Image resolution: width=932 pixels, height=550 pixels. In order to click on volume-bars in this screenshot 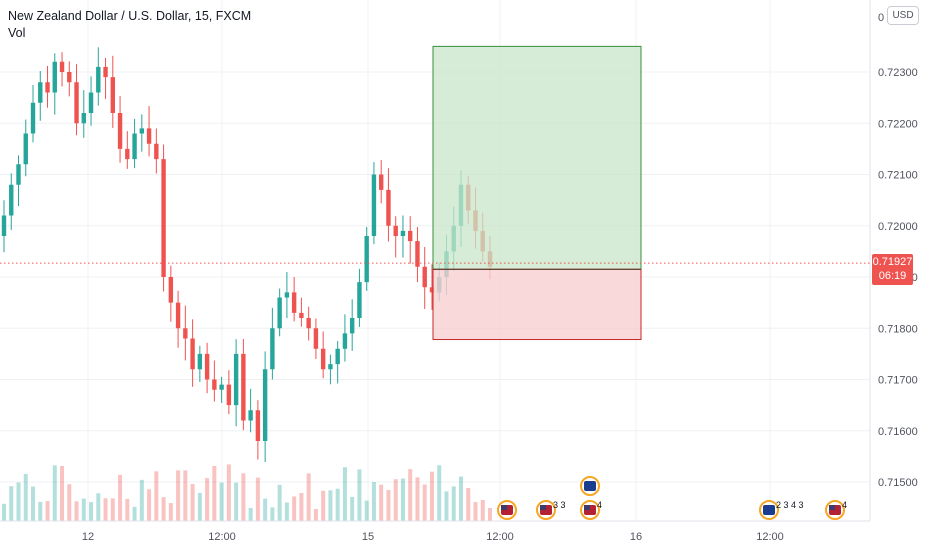, I will do `click(247, 492)`.